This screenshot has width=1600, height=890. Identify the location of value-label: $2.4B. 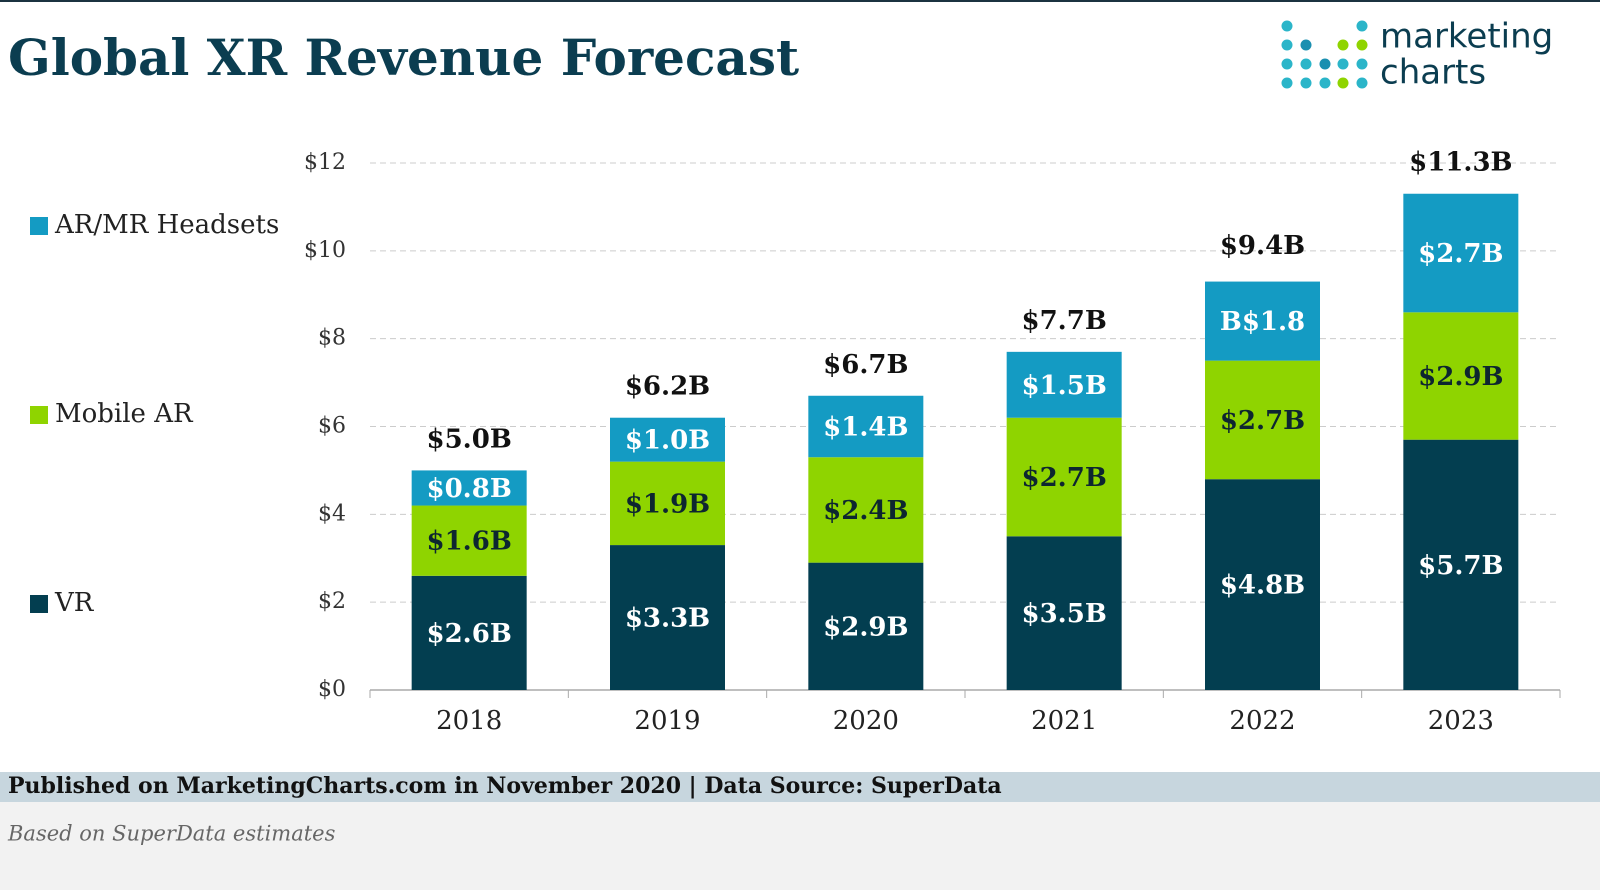
(865, 511).